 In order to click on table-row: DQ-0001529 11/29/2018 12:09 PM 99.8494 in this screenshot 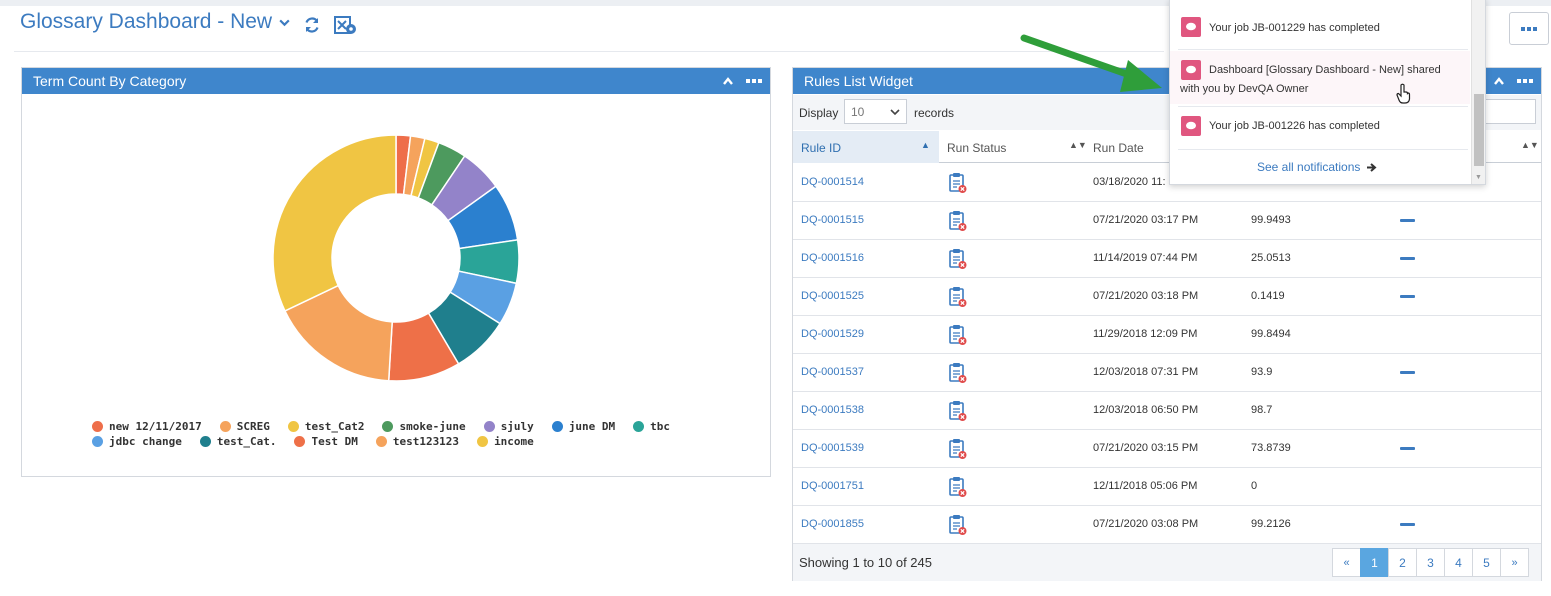, I will do `click(1167, 335)`.